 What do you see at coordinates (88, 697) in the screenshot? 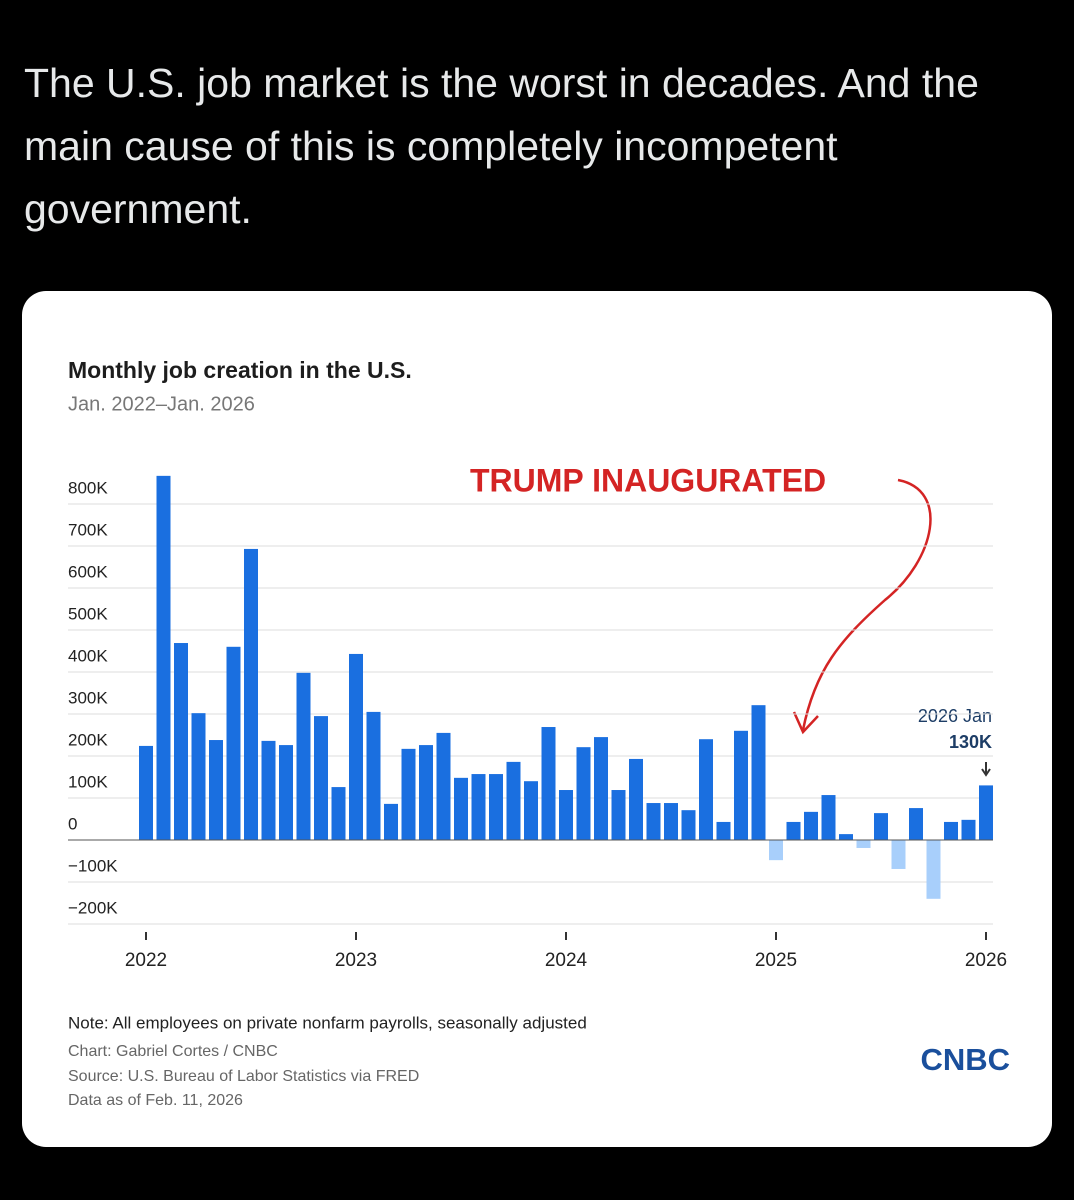
I see `y-tick-label: 300K` at bounding box center [88, 697].